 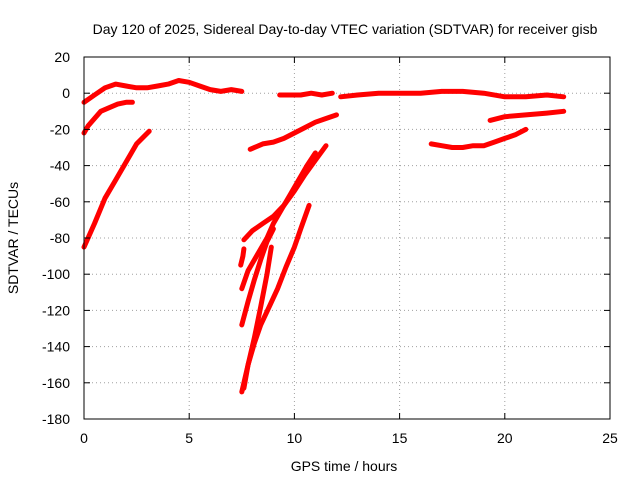 What do you see at coordinates (60, 202) in the screenshot?
I see `y-tick-label: -60` at bounding box center [60, 202].